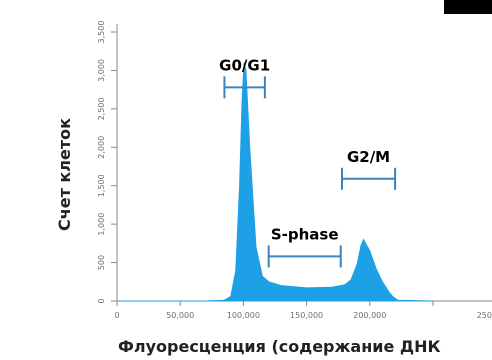 Image resolution: width=492 pixels, height=360 pixels. I want to click on x-axis-title: Флуоресценция (содержание ДНК, so click(279, 346).